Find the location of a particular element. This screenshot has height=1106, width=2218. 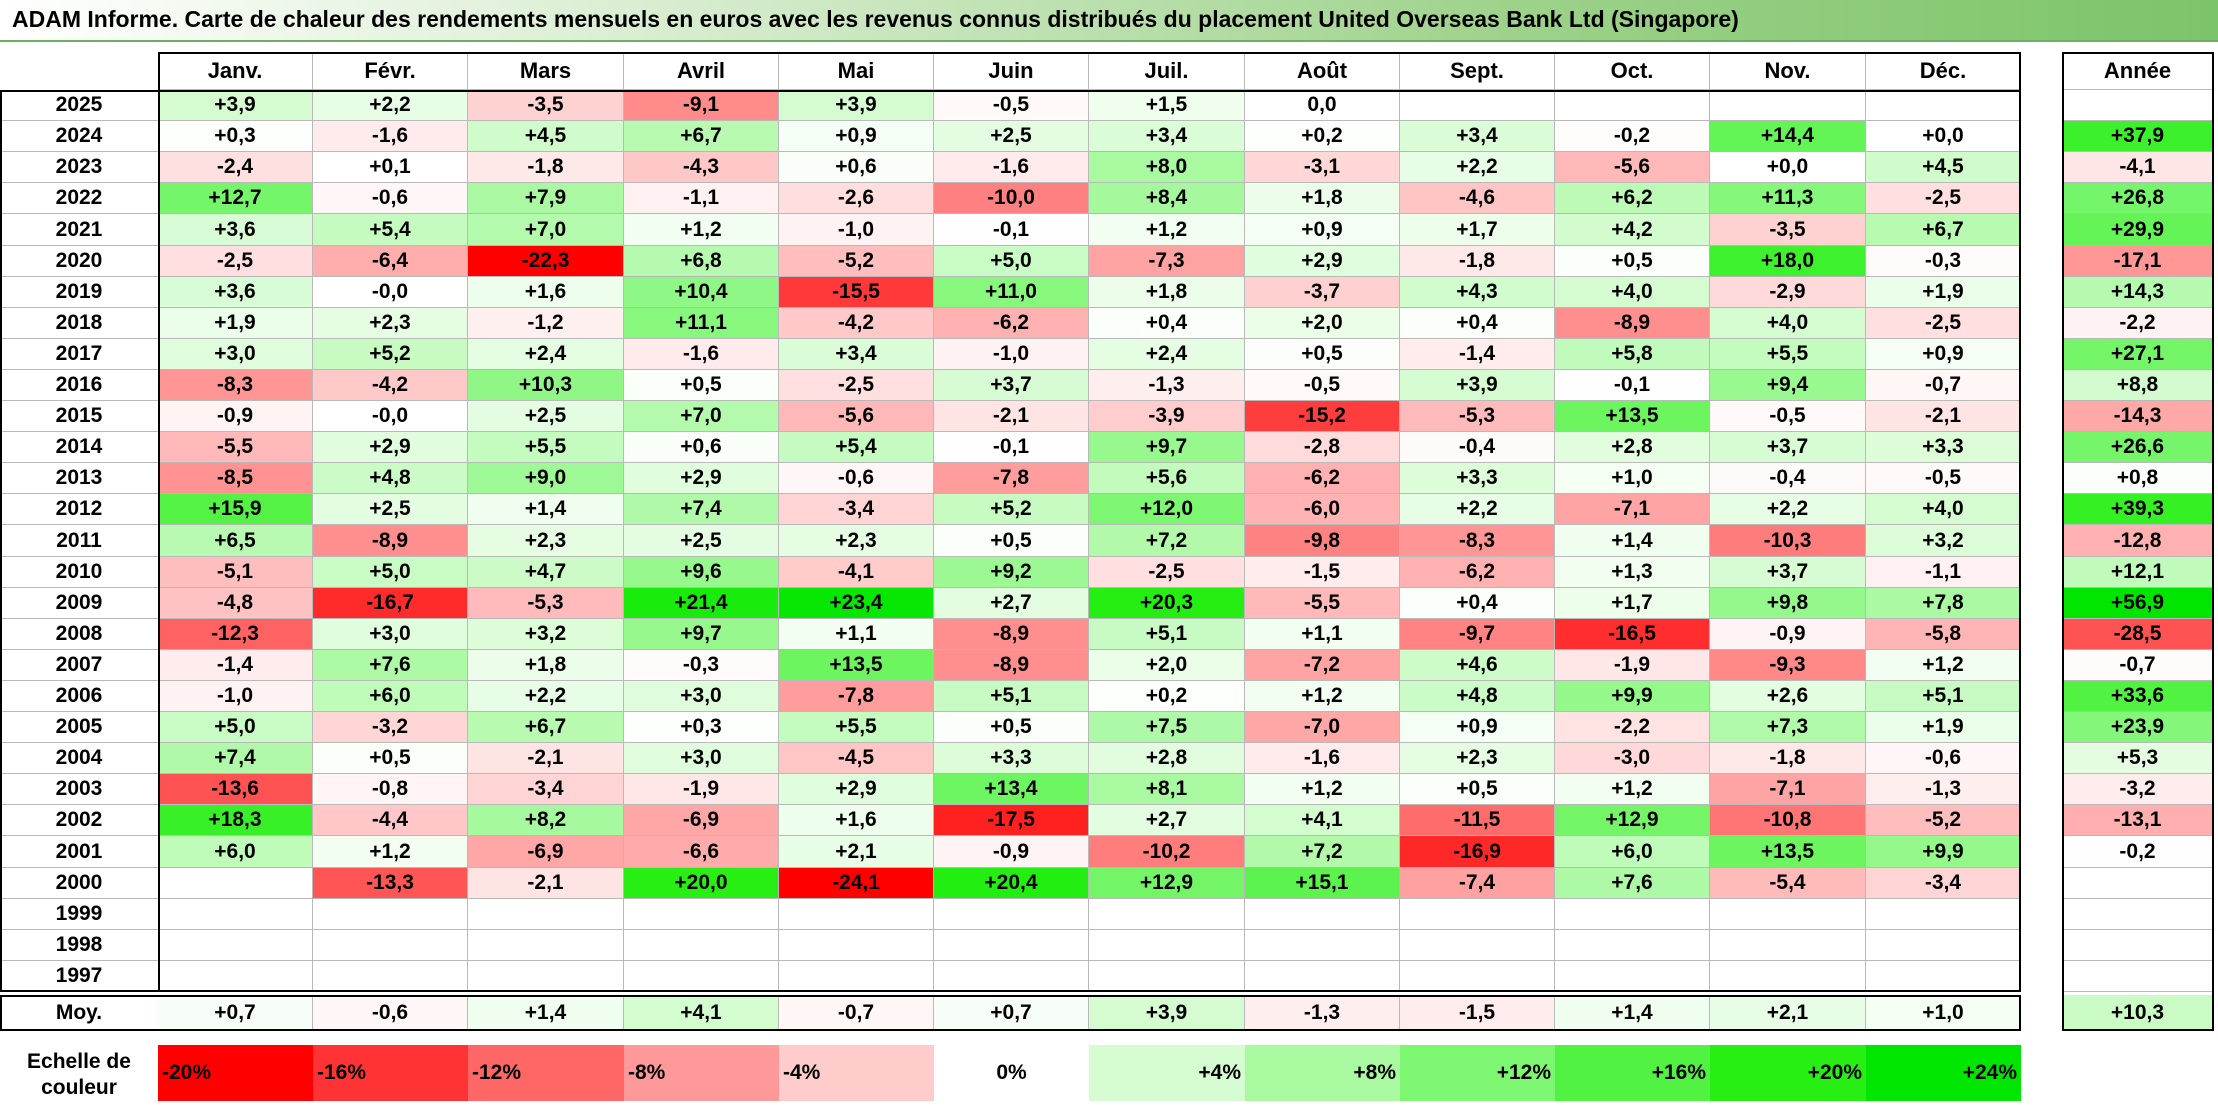

heatmap-cell: +6,0 is located at coordinates (235, 852).